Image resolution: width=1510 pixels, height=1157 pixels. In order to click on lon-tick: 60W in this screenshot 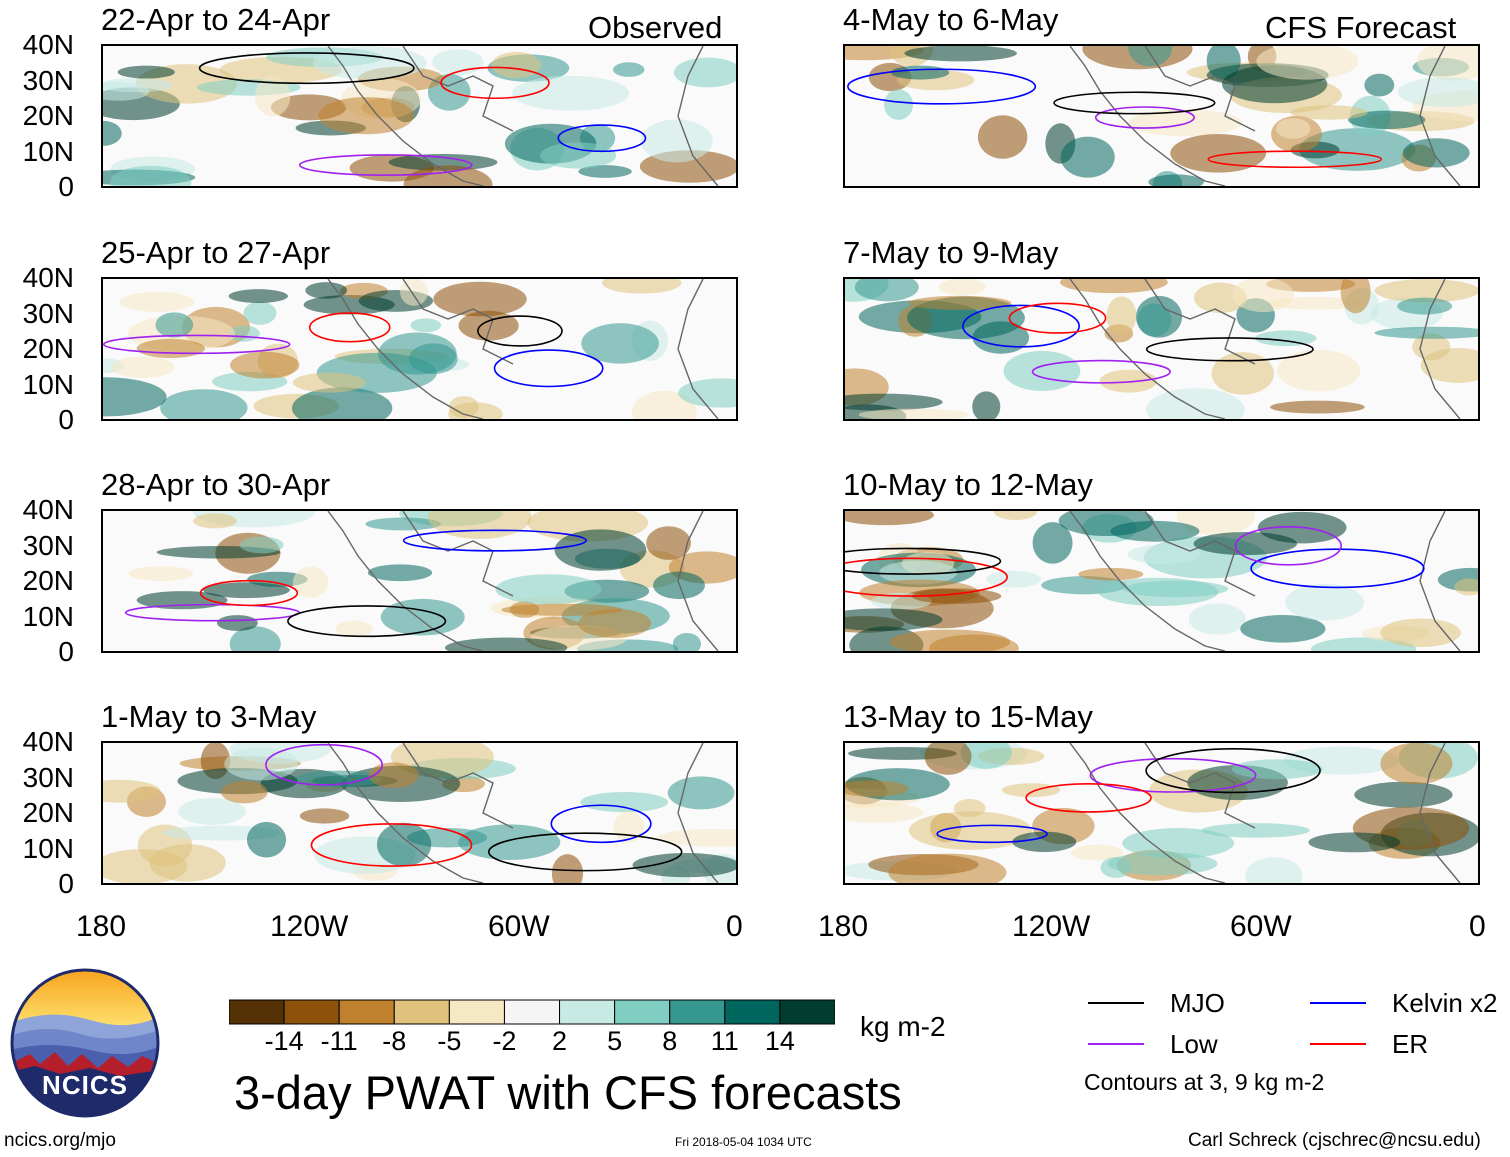, I will do `click(519, 926)`.